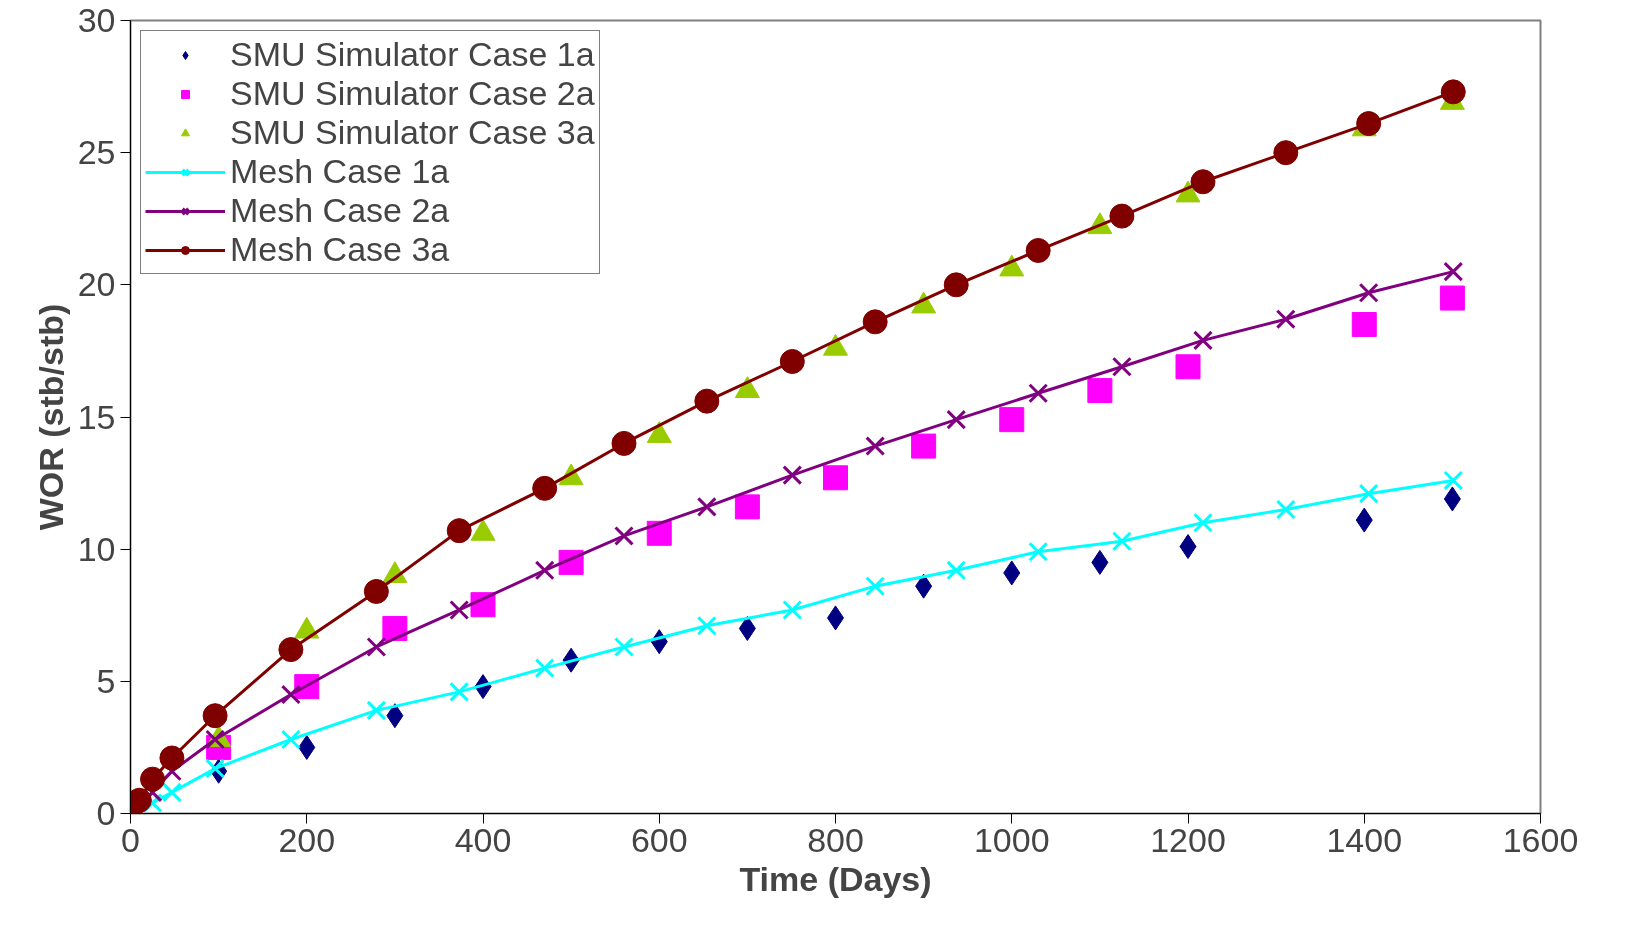  Describe the element at coordinates (340, 210) in the screenshot. I see `legend-label: Mesh Case 2a` at that location.